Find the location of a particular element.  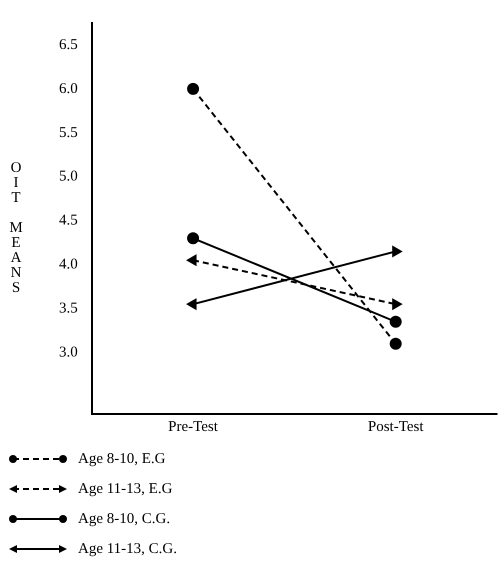

y-tick-label: 3.0 is located at coordinates (68, 352).